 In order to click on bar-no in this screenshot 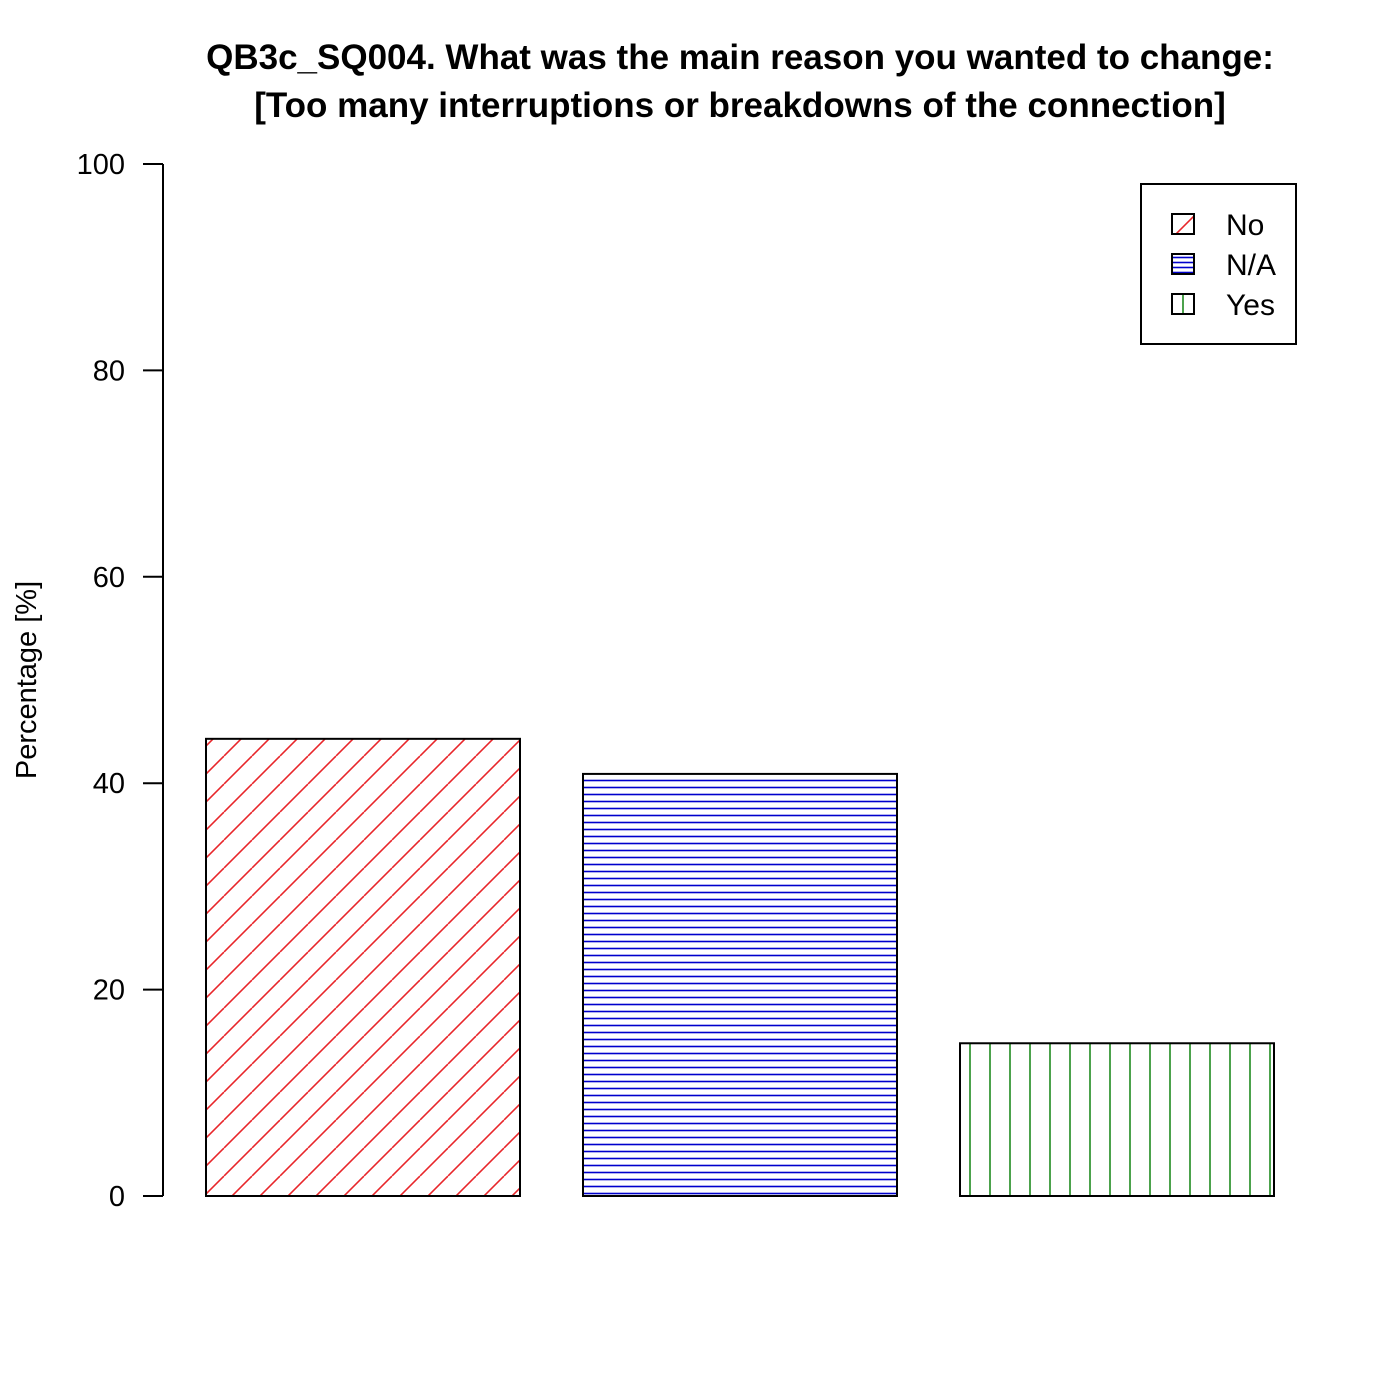, I will do `click(363, 967)`.